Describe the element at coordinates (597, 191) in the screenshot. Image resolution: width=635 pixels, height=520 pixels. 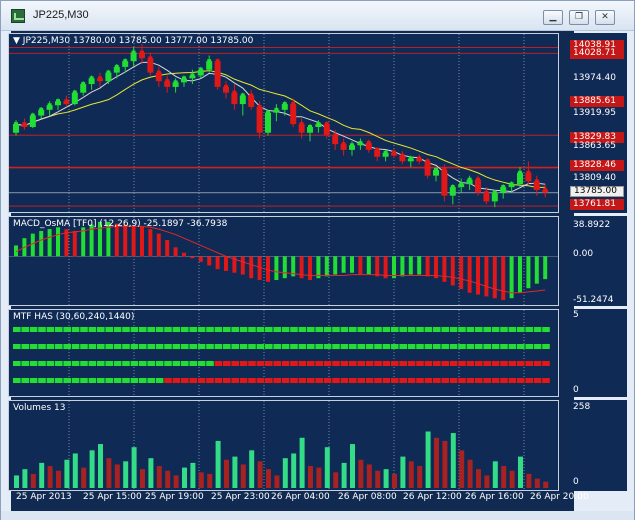
I see `current-price-tag: 13785.00` at that location.